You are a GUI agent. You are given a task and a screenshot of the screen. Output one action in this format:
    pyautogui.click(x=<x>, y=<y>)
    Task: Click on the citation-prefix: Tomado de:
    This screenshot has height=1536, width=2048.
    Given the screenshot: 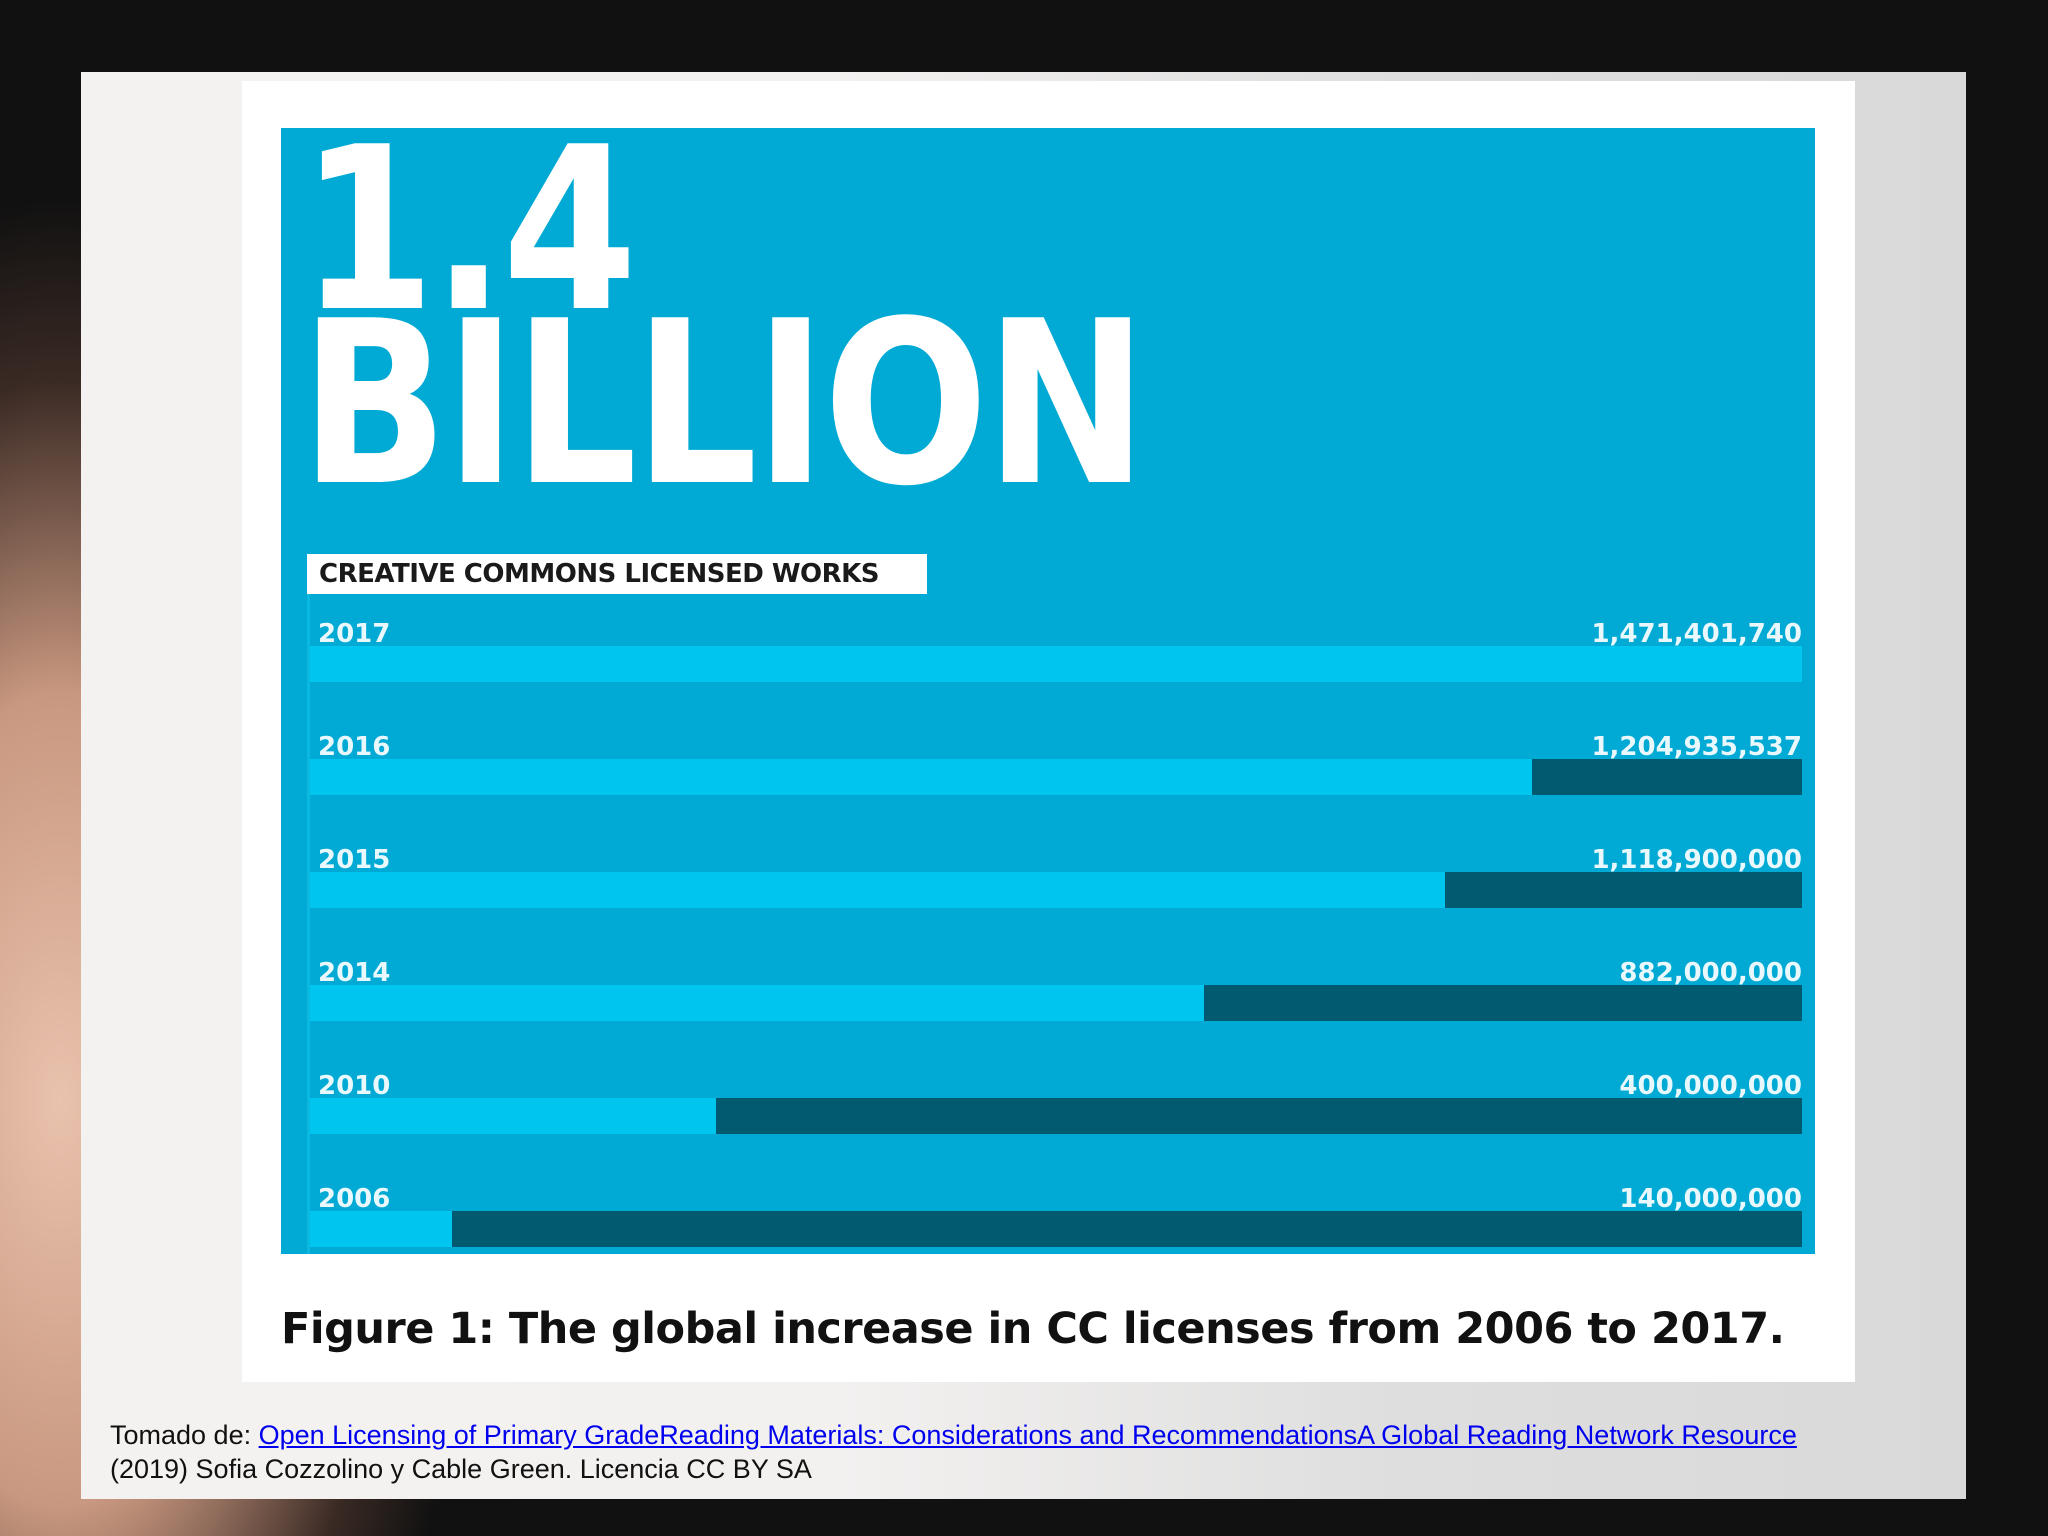 What is the action you would take?
    pyautogui.click(x=184, y=1435)
    